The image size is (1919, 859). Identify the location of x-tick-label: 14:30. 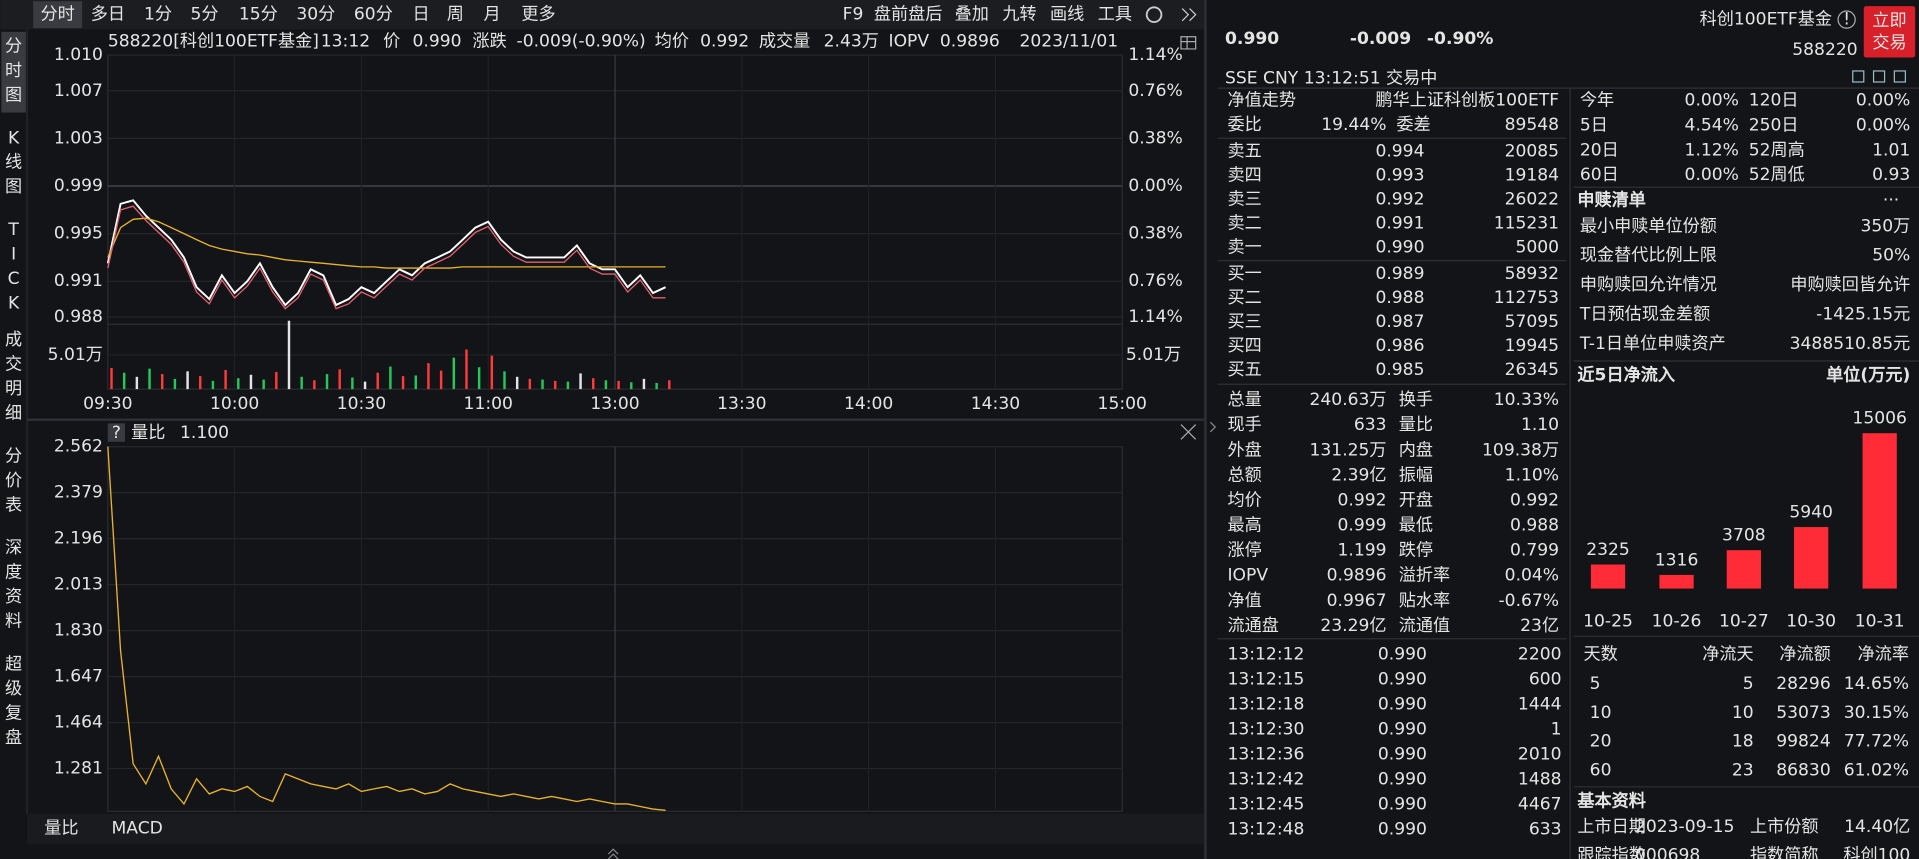
(995, 404).